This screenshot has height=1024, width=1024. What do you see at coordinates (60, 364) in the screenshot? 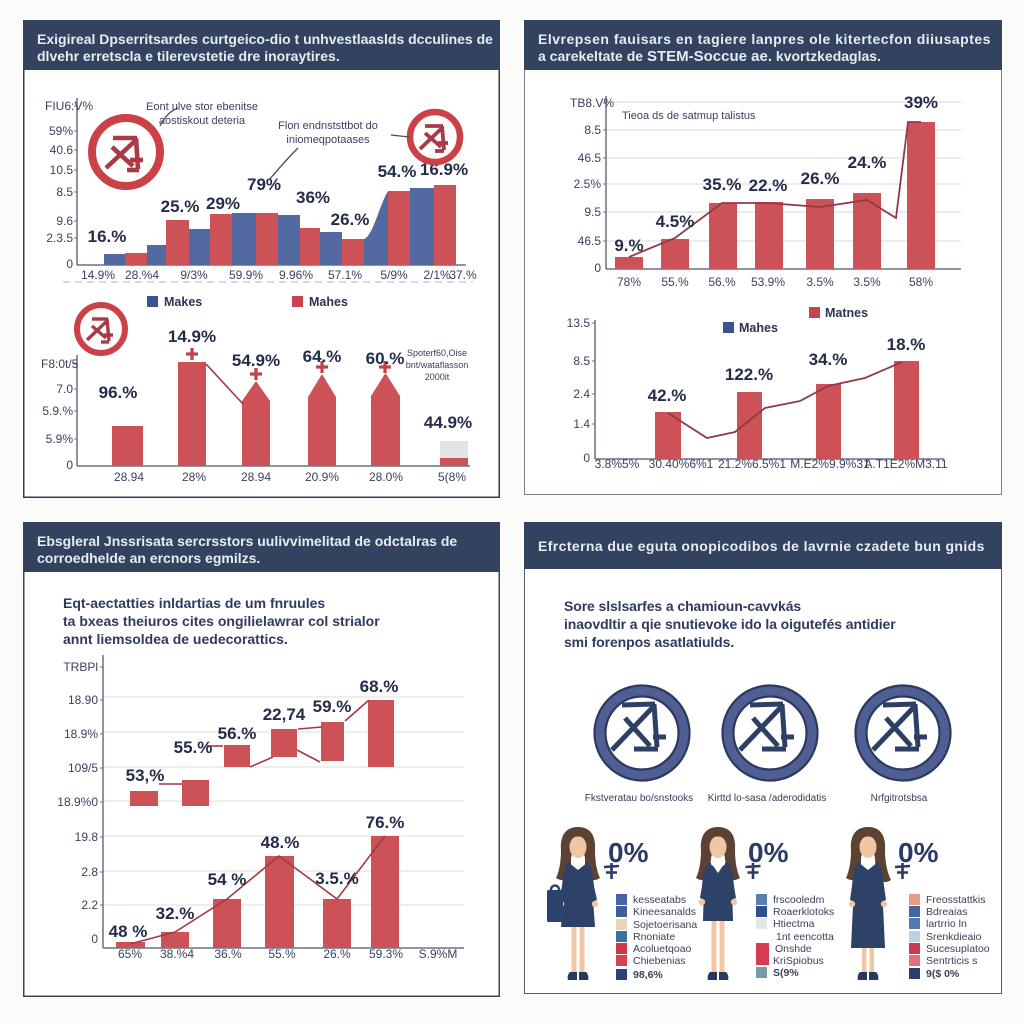
I see `svg-text: F8:0t/5` at bounding box center [60, 364].